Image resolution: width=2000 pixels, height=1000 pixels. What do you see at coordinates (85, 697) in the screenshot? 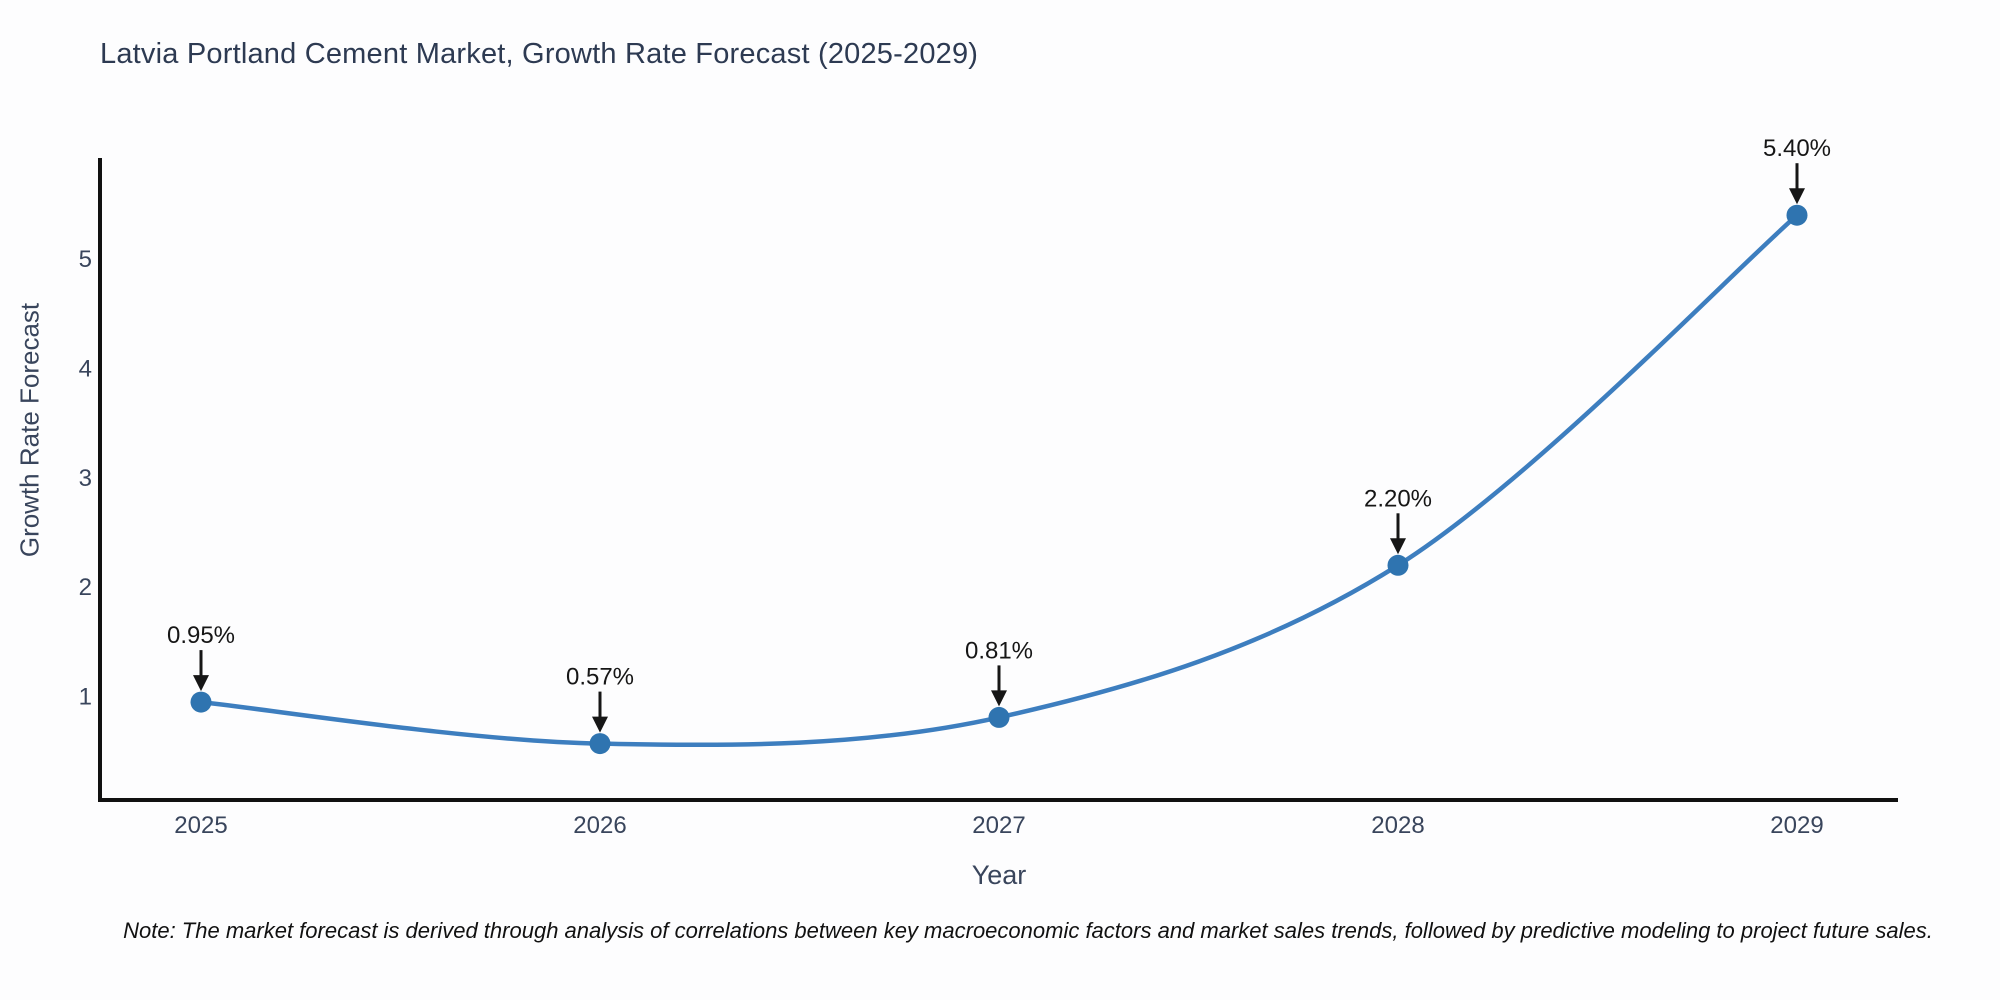
I see `y-tick-label: 1` at bounding box center [85, 697].